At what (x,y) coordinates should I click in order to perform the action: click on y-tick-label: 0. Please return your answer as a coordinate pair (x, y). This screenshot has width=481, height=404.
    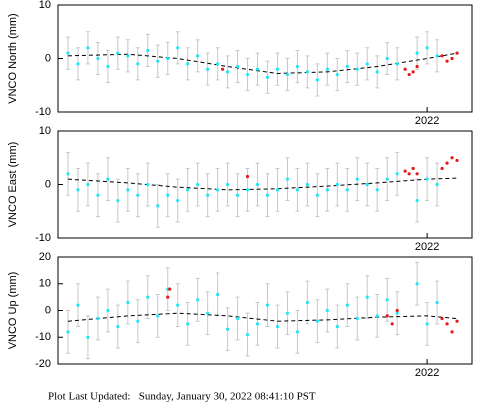
    Looking at the image, I should click on (48, 58).